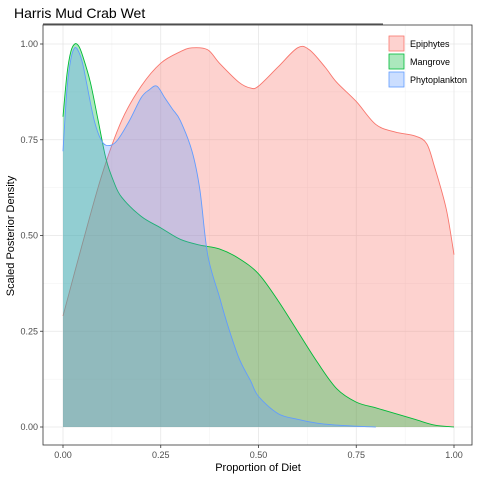 The height and width of the screenshot is (480, 480). What do you see at coordinates (258, 468) in the screenshot?
I see `x-axis-title: Proportion of Diet` at bounding box center [258, 468].